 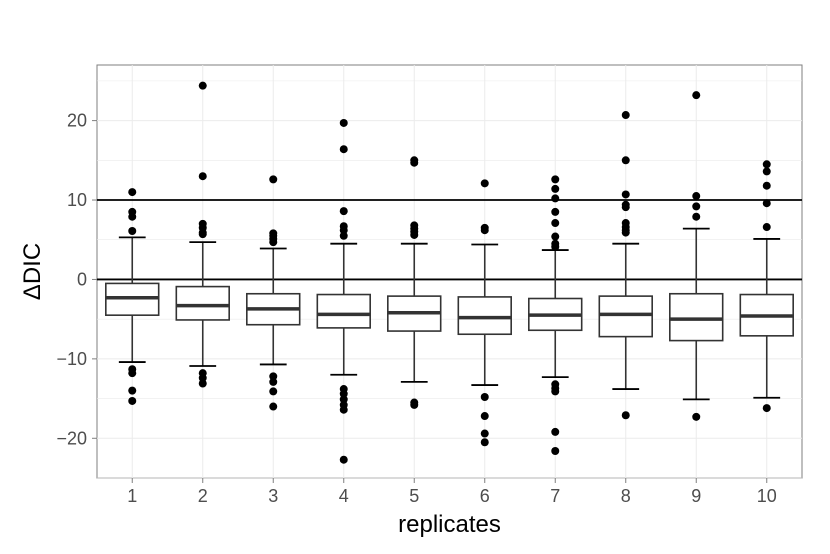 What do you see at coordinates (767, 496) in the screenshot?
I see `x-tick-label: 10` at bounding box center [767, 496].